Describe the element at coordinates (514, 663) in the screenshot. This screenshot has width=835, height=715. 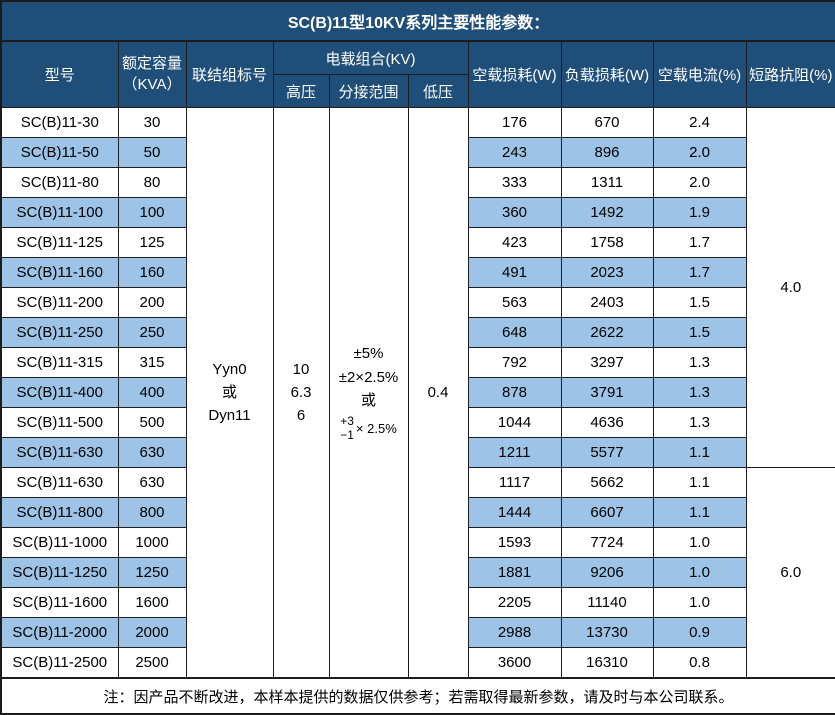
I see `cell-no-load-loss: 3600` at that location.